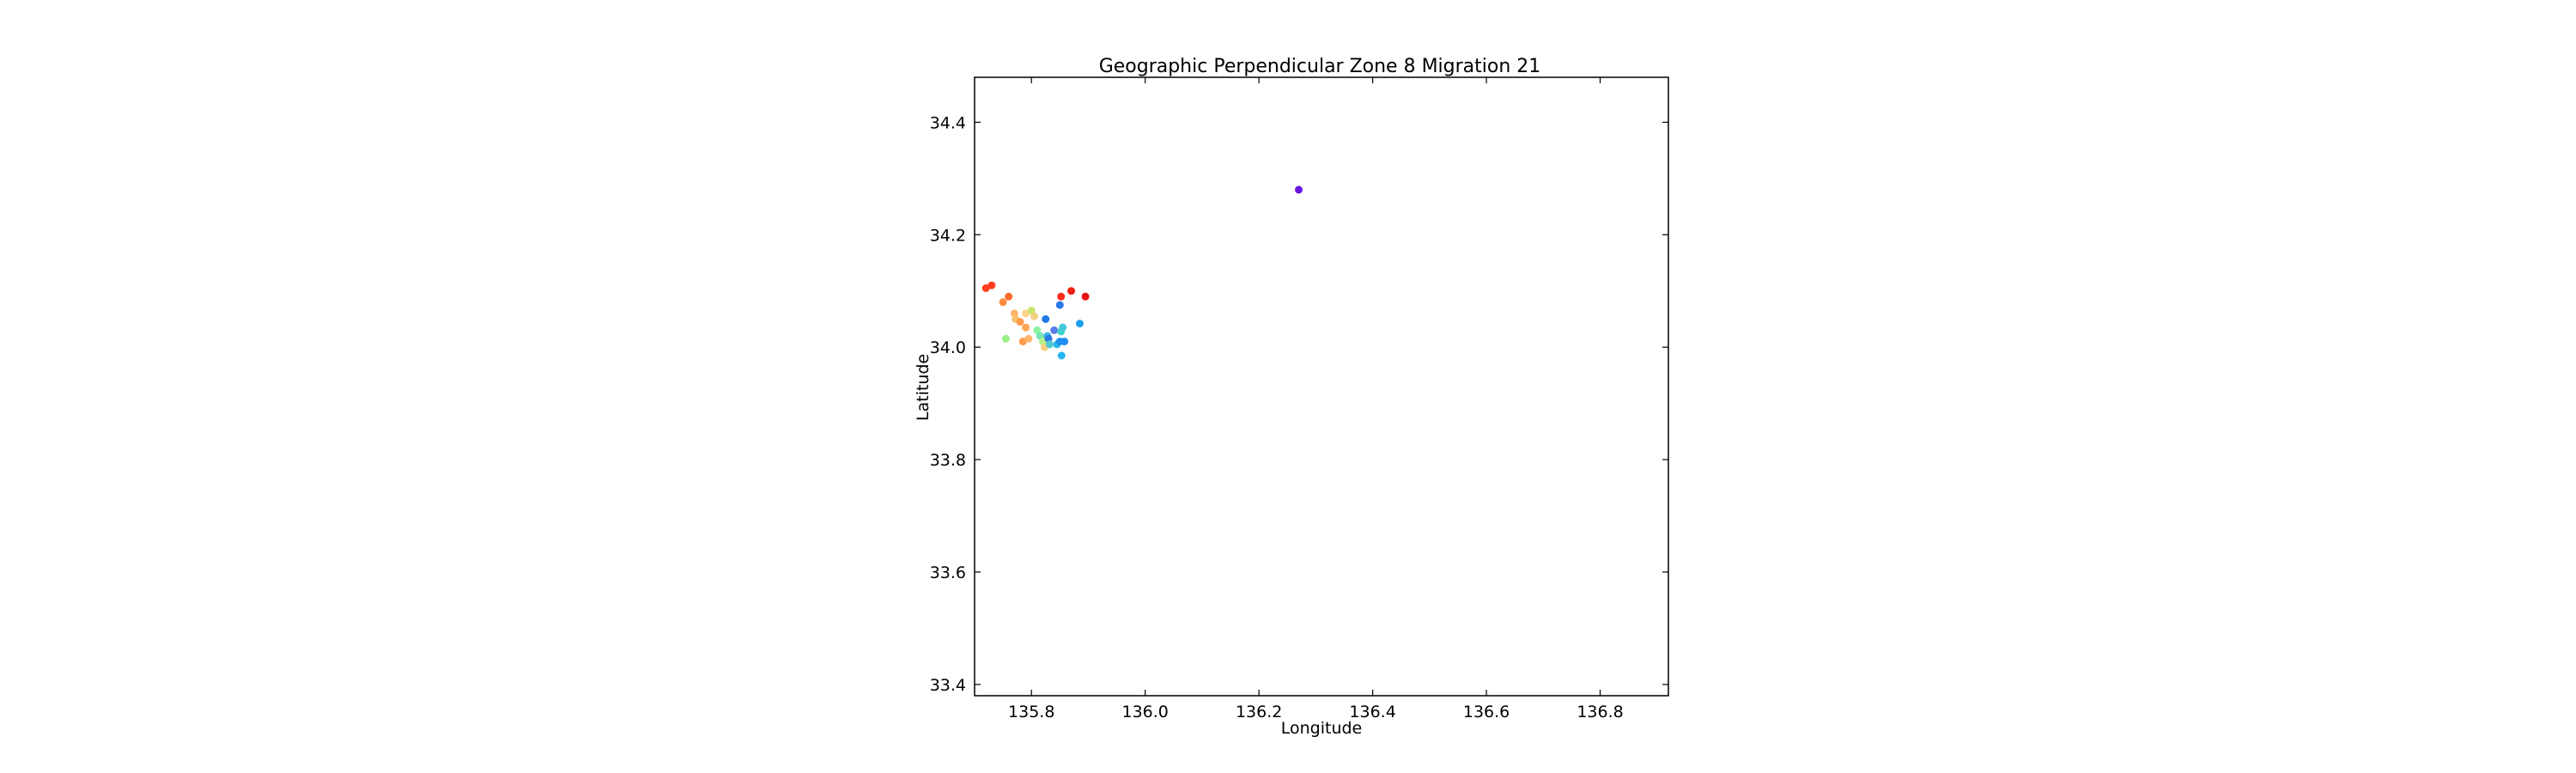  Describe the element at coordinates (1142, 273) in the screenshot. I see `data-points` at that location.